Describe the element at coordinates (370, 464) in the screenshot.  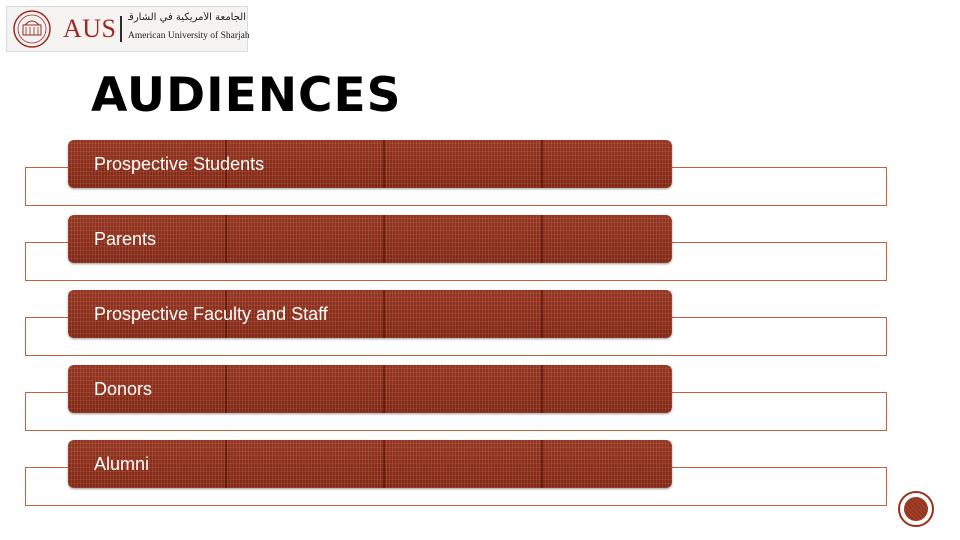
I see `audience-item: Alumni` at that location.